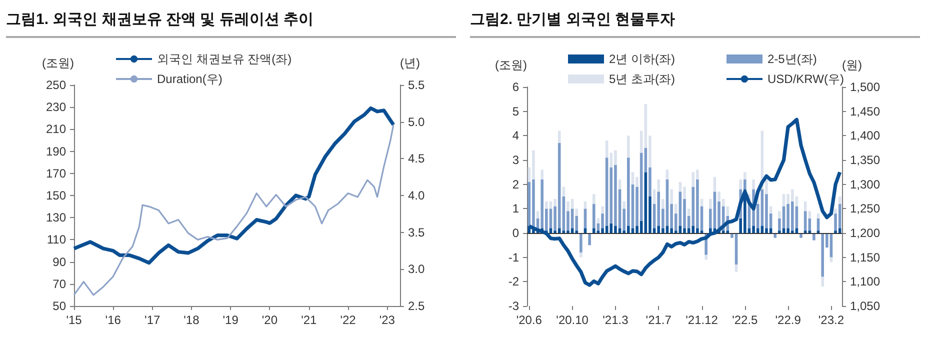 The image size is (928, 349). What do you see at coordinates (529, 320) in the screenshot?
I see `x-tick-label: '20.6` at bounding box center [529, 320].